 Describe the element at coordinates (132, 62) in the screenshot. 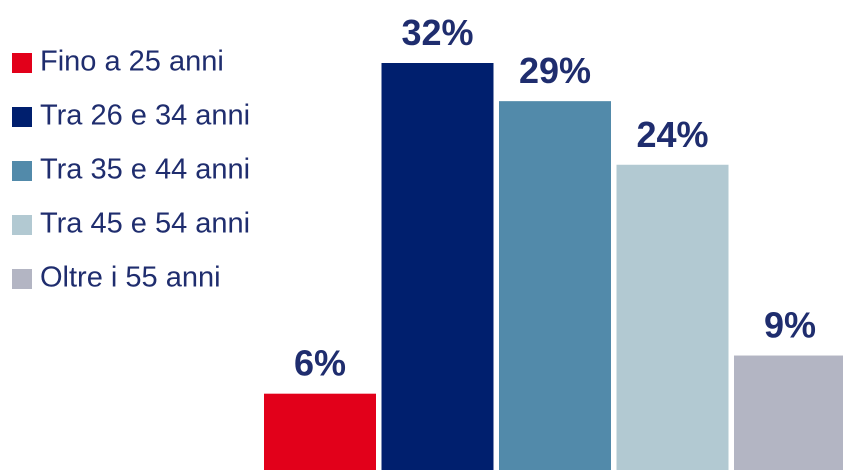

I see `legend-text: Fino a 25 anni` at that location.